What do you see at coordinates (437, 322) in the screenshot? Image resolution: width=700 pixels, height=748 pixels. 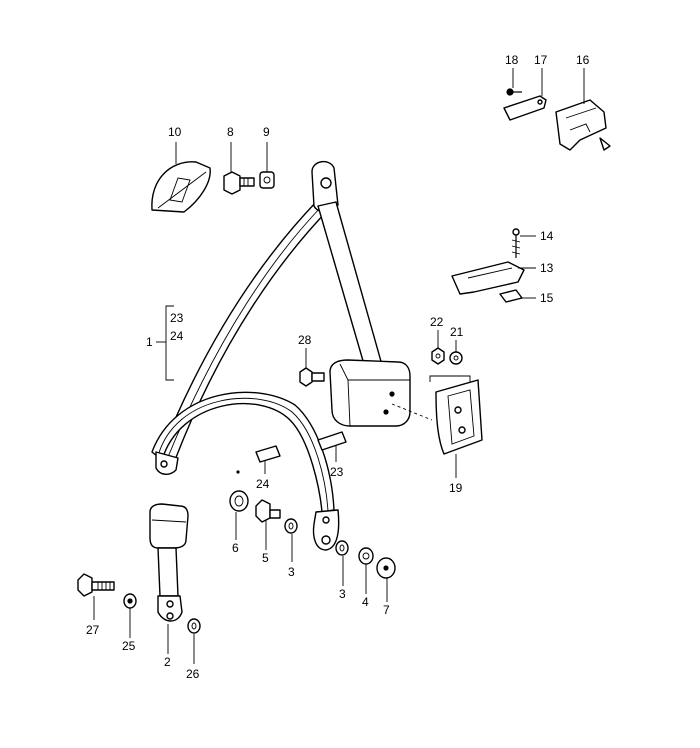 I see `label-22: 22` at bounding box center [437, 322].